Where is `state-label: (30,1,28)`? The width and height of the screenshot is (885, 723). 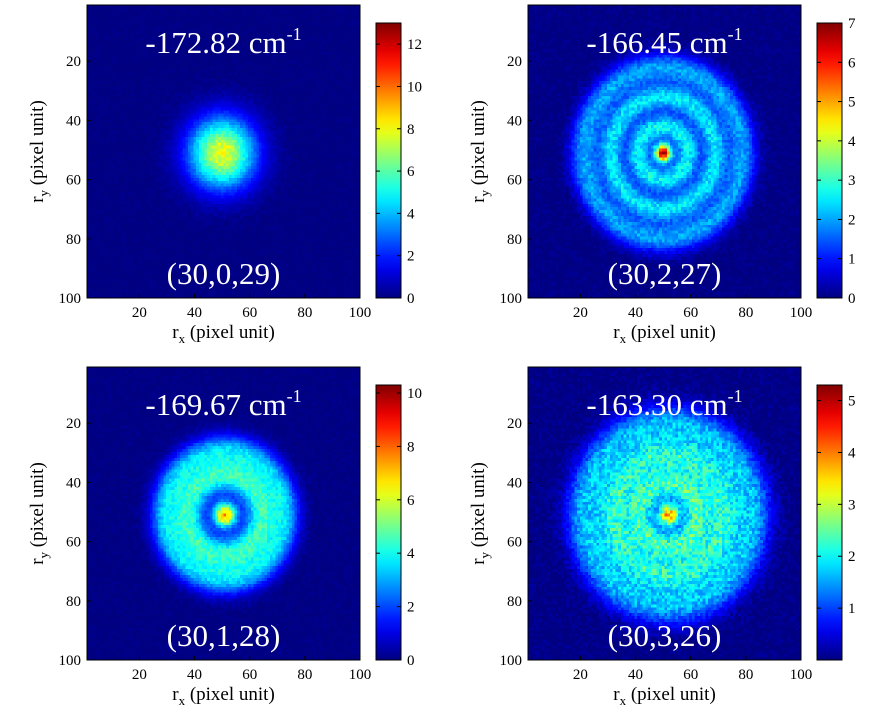 state-label: (30,1,28) is located at coordinates (224, 635).